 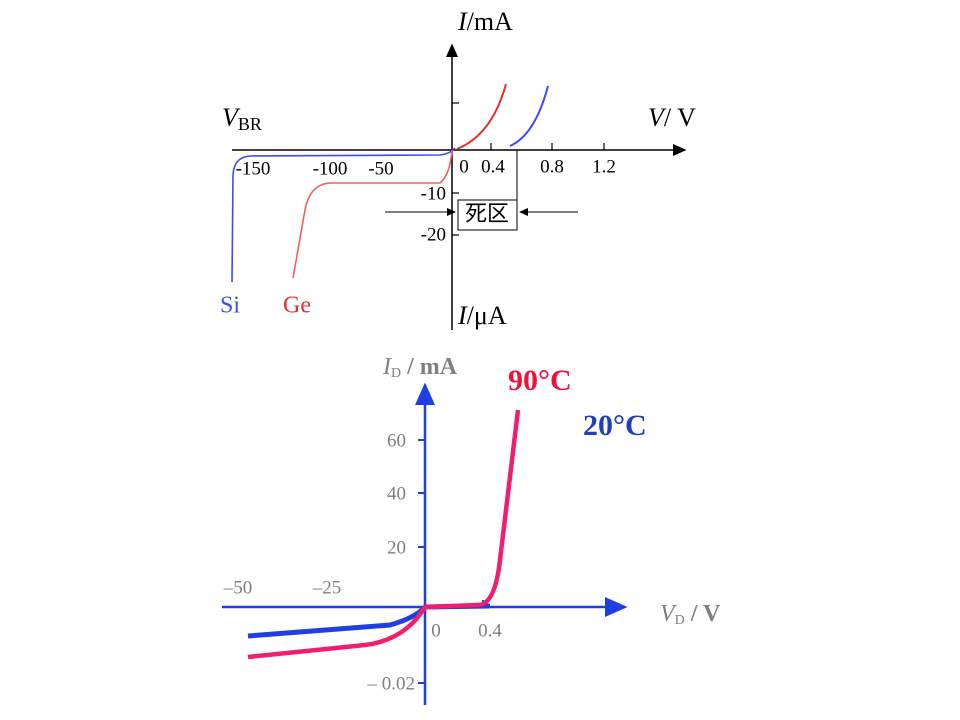 I want to click on x-label: V/ V, so click(x=672, y=117).